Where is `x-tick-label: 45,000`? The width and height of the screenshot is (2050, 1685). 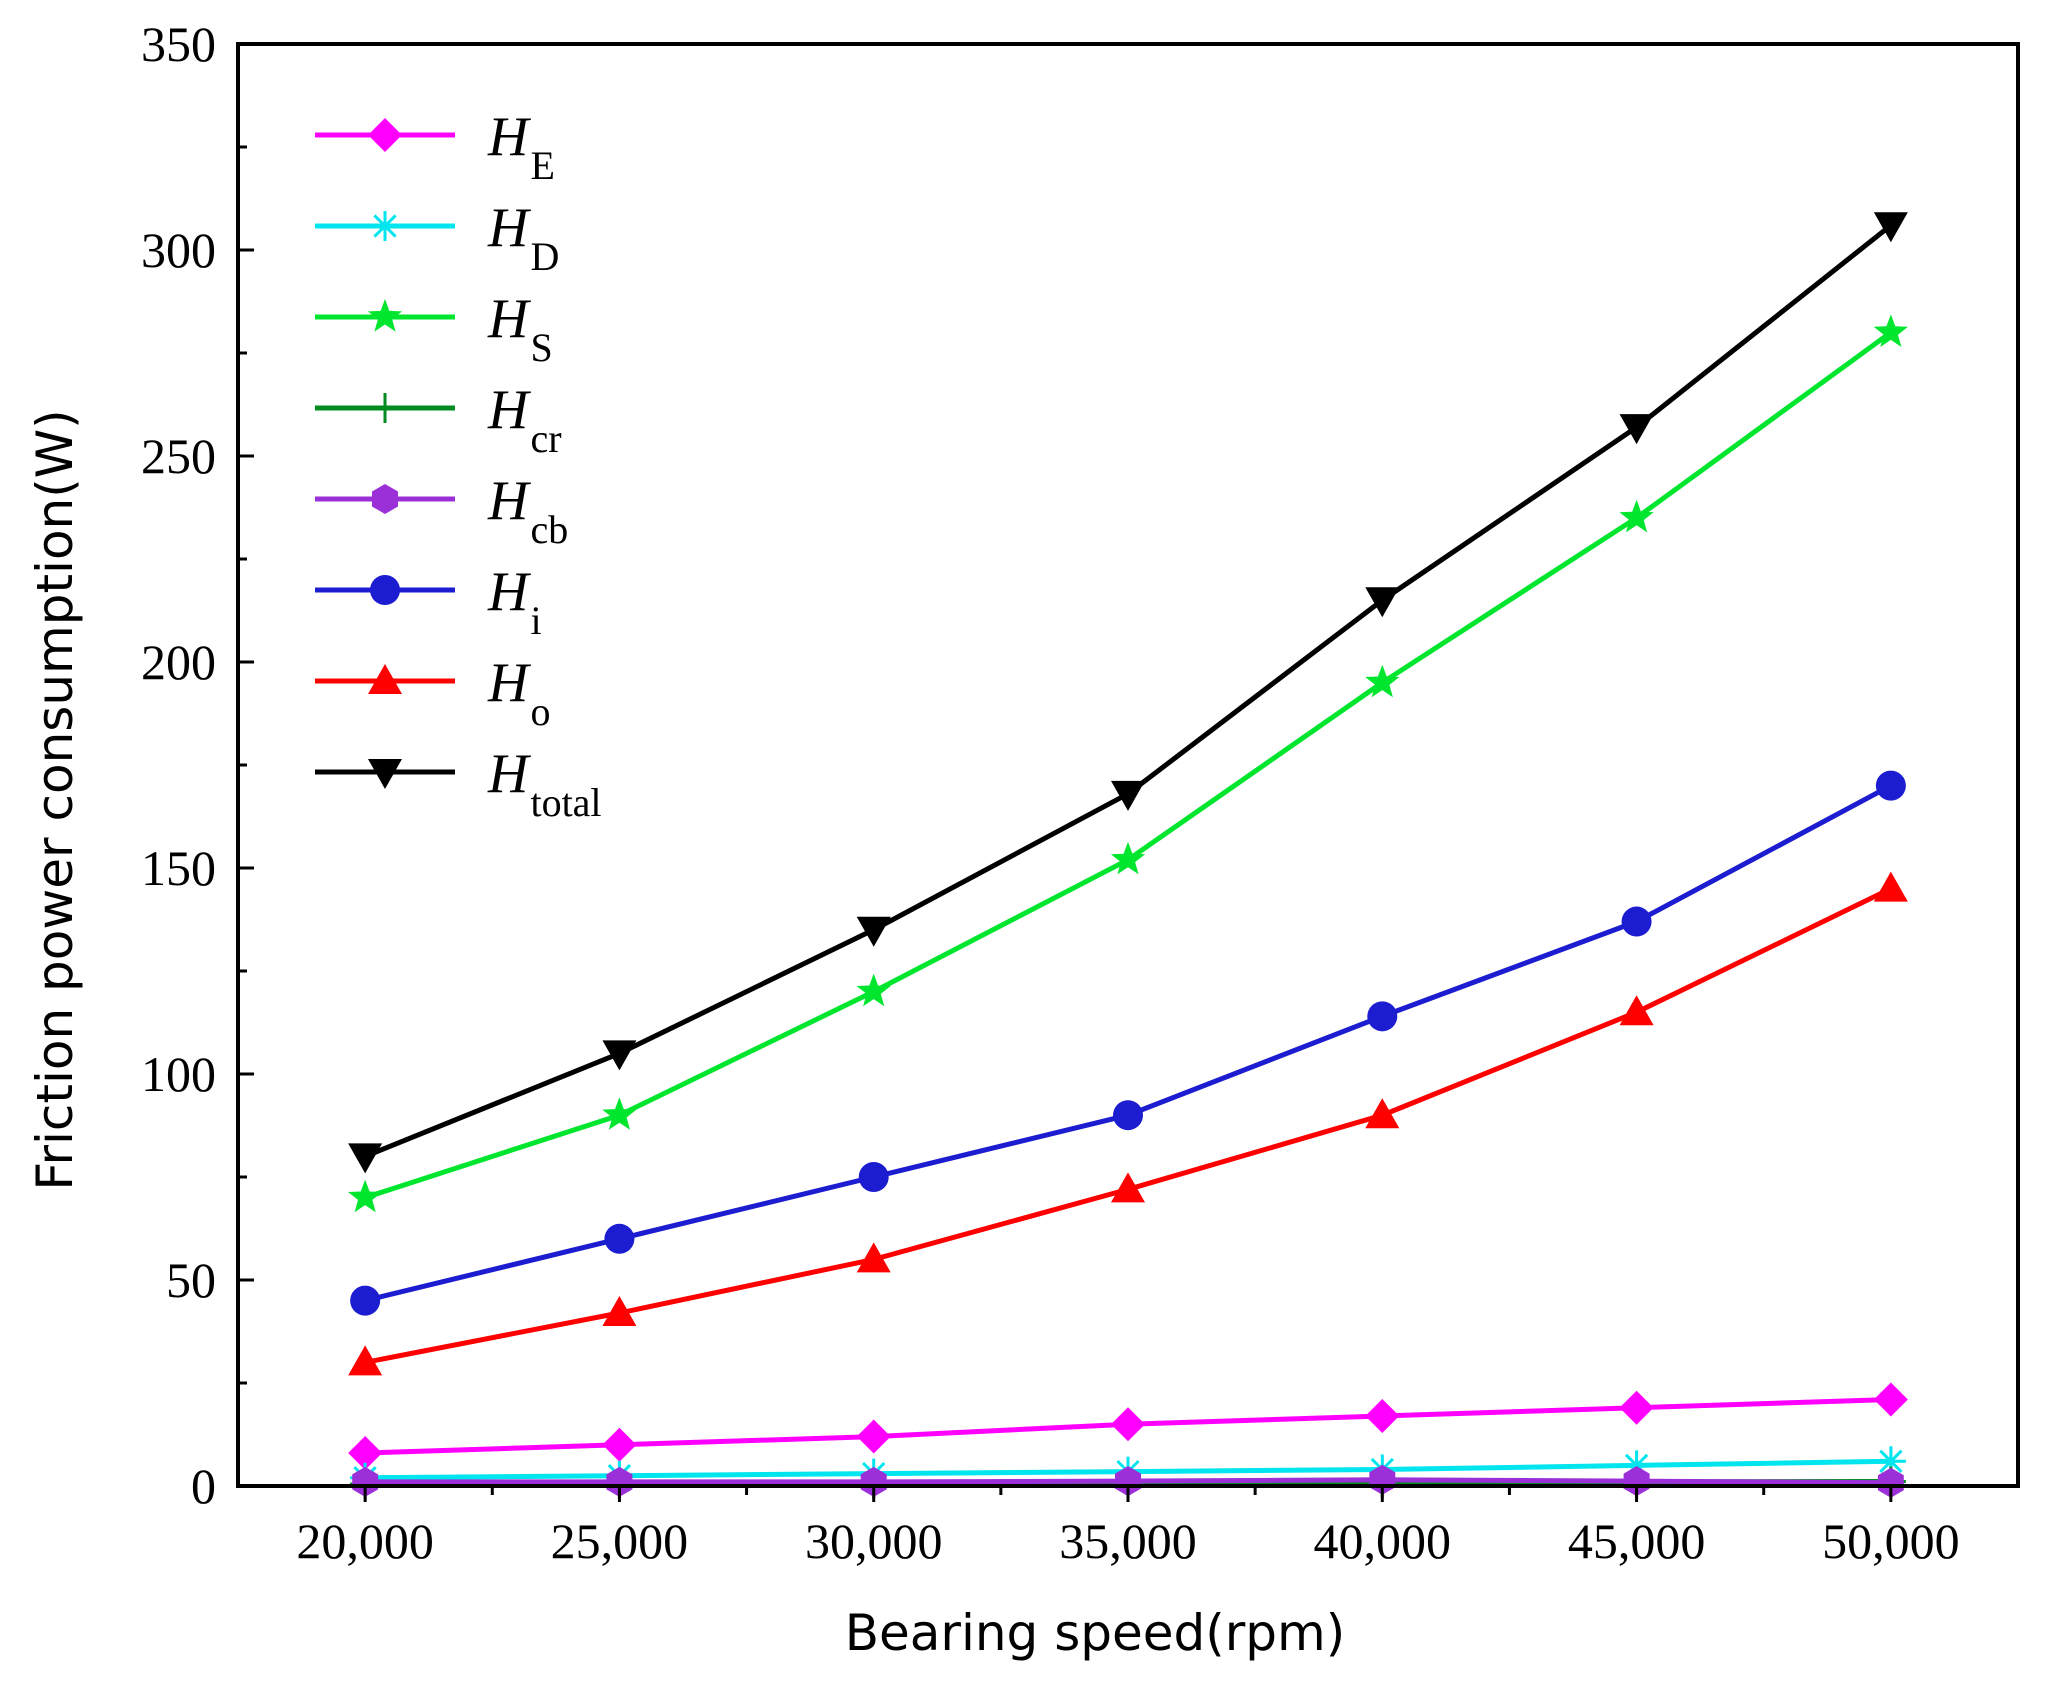
x-tick-label: 45,000 is located at coordinates (1637, 1541).